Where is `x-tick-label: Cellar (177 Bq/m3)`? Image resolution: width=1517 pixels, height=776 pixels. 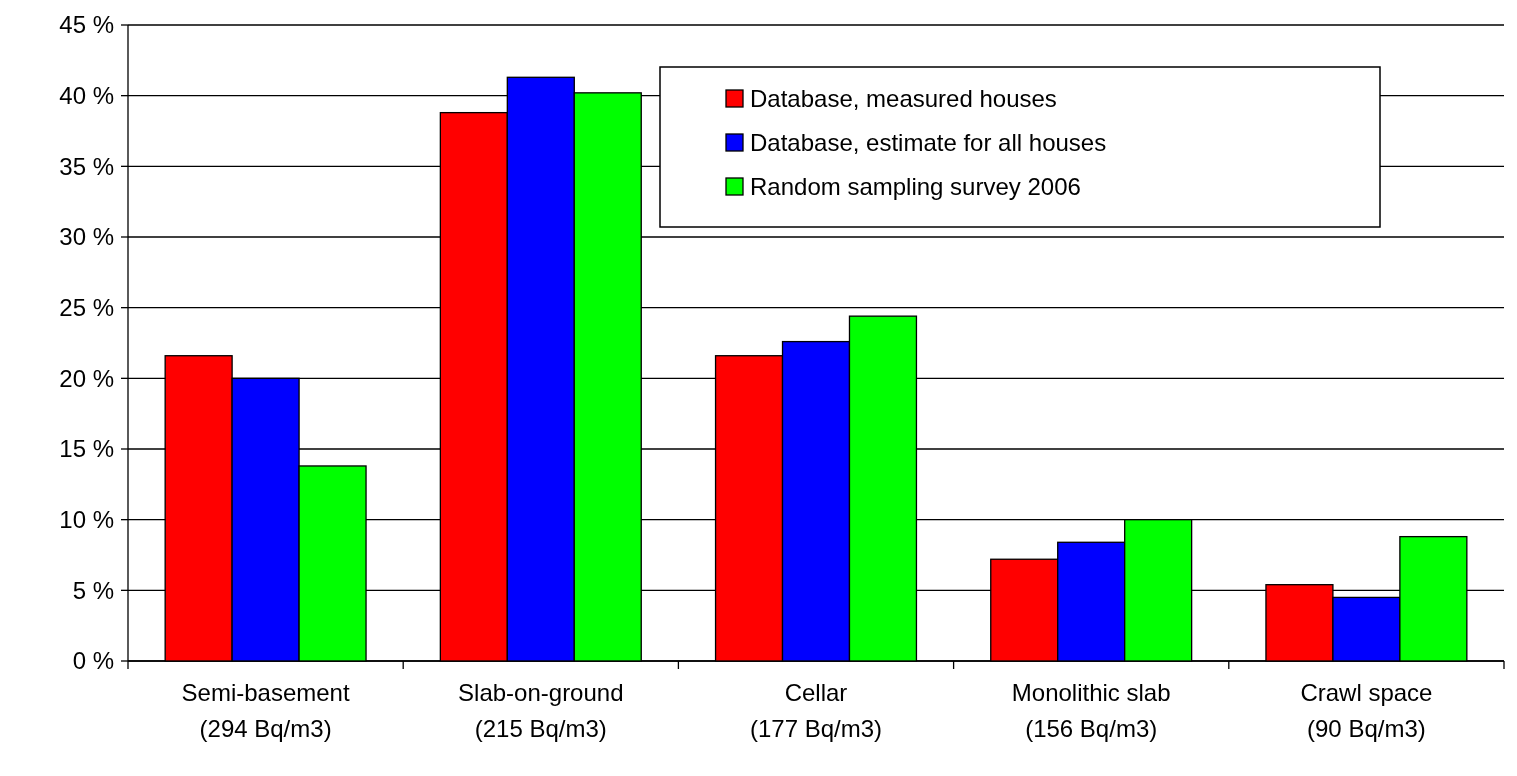 x-tick-label: Cellar (177 Bq/m3) is located at coordinates (816, 710).